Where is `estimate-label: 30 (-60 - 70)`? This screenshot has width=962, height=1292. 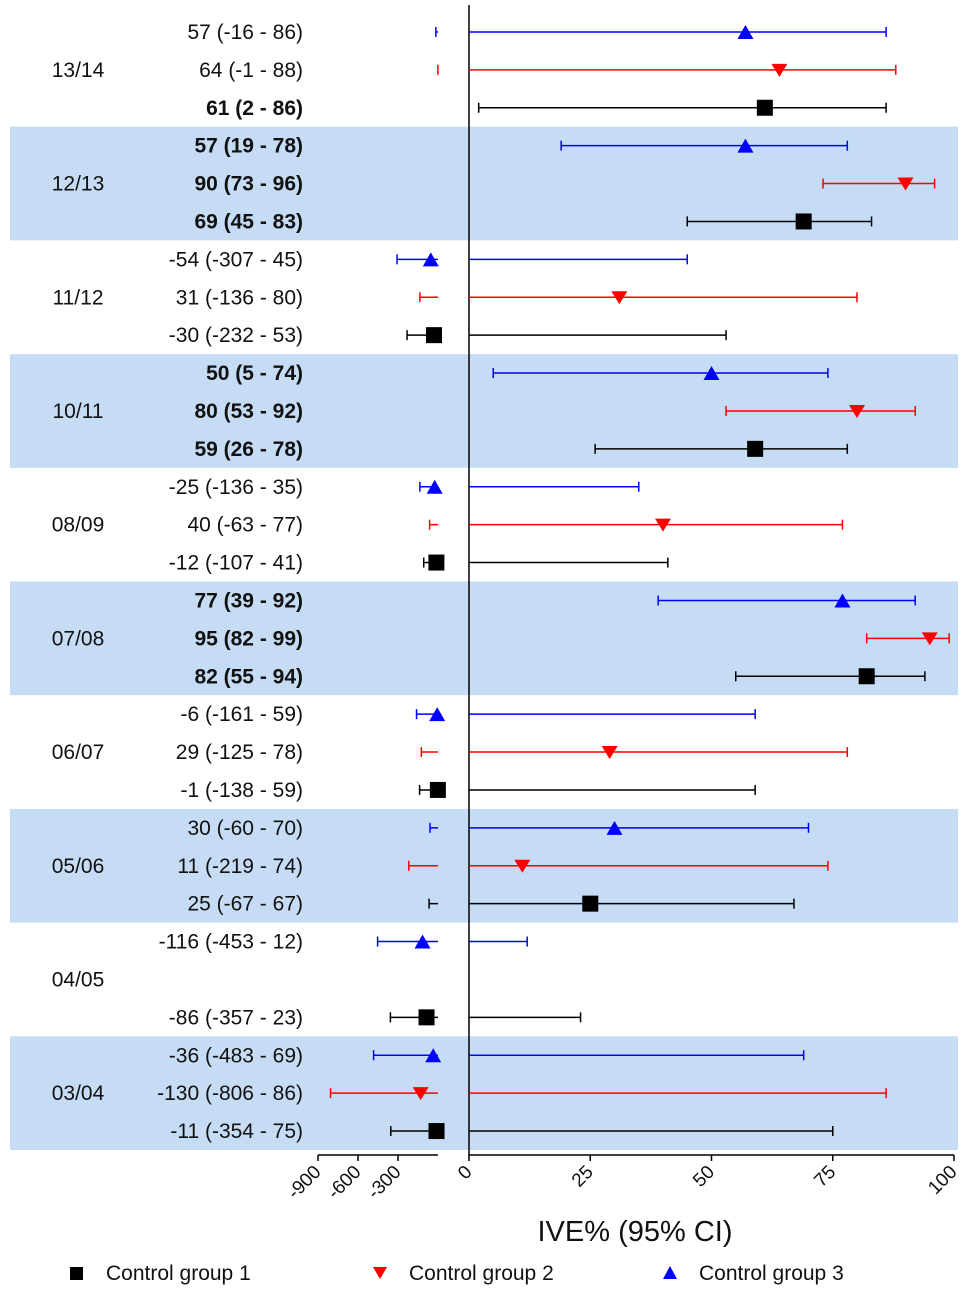
estimate-label: 30 (-60 - 70) is located at coordinates (245, 828).